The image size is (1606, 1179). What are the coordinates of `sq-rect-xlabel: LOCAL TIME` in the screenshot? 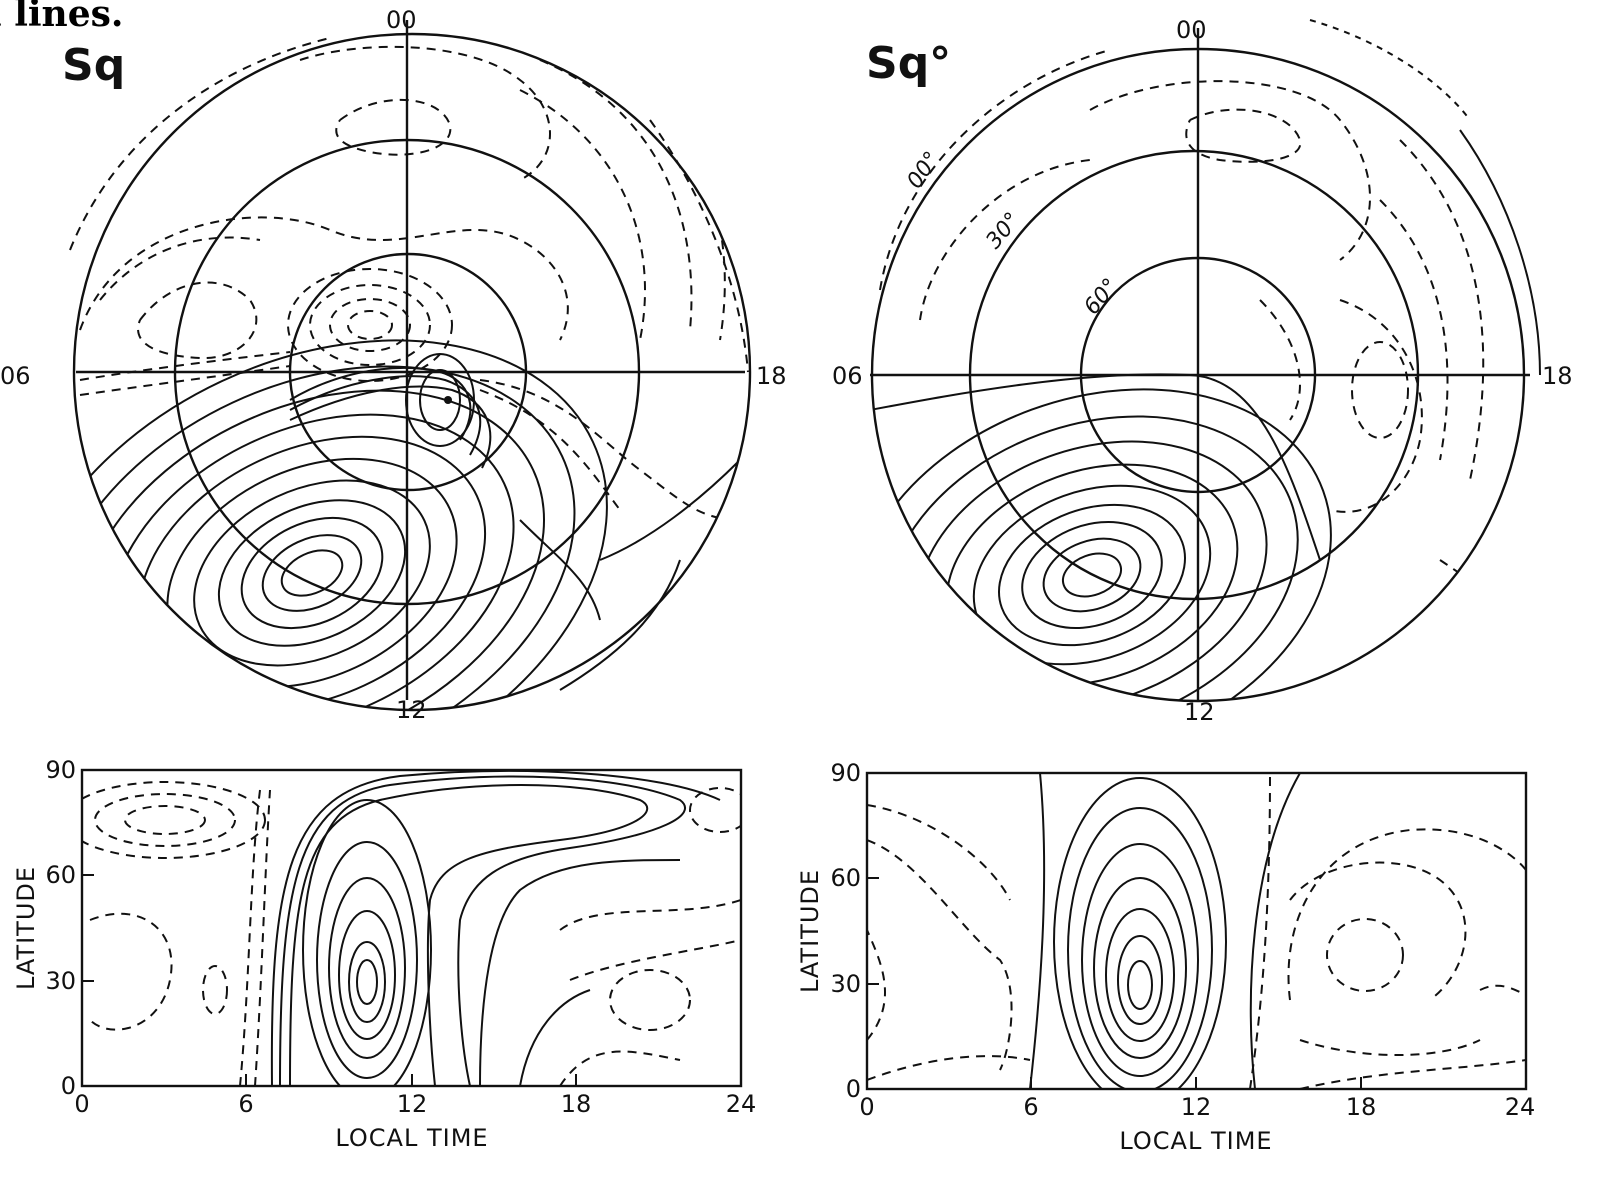 It's located at (411, 1138).